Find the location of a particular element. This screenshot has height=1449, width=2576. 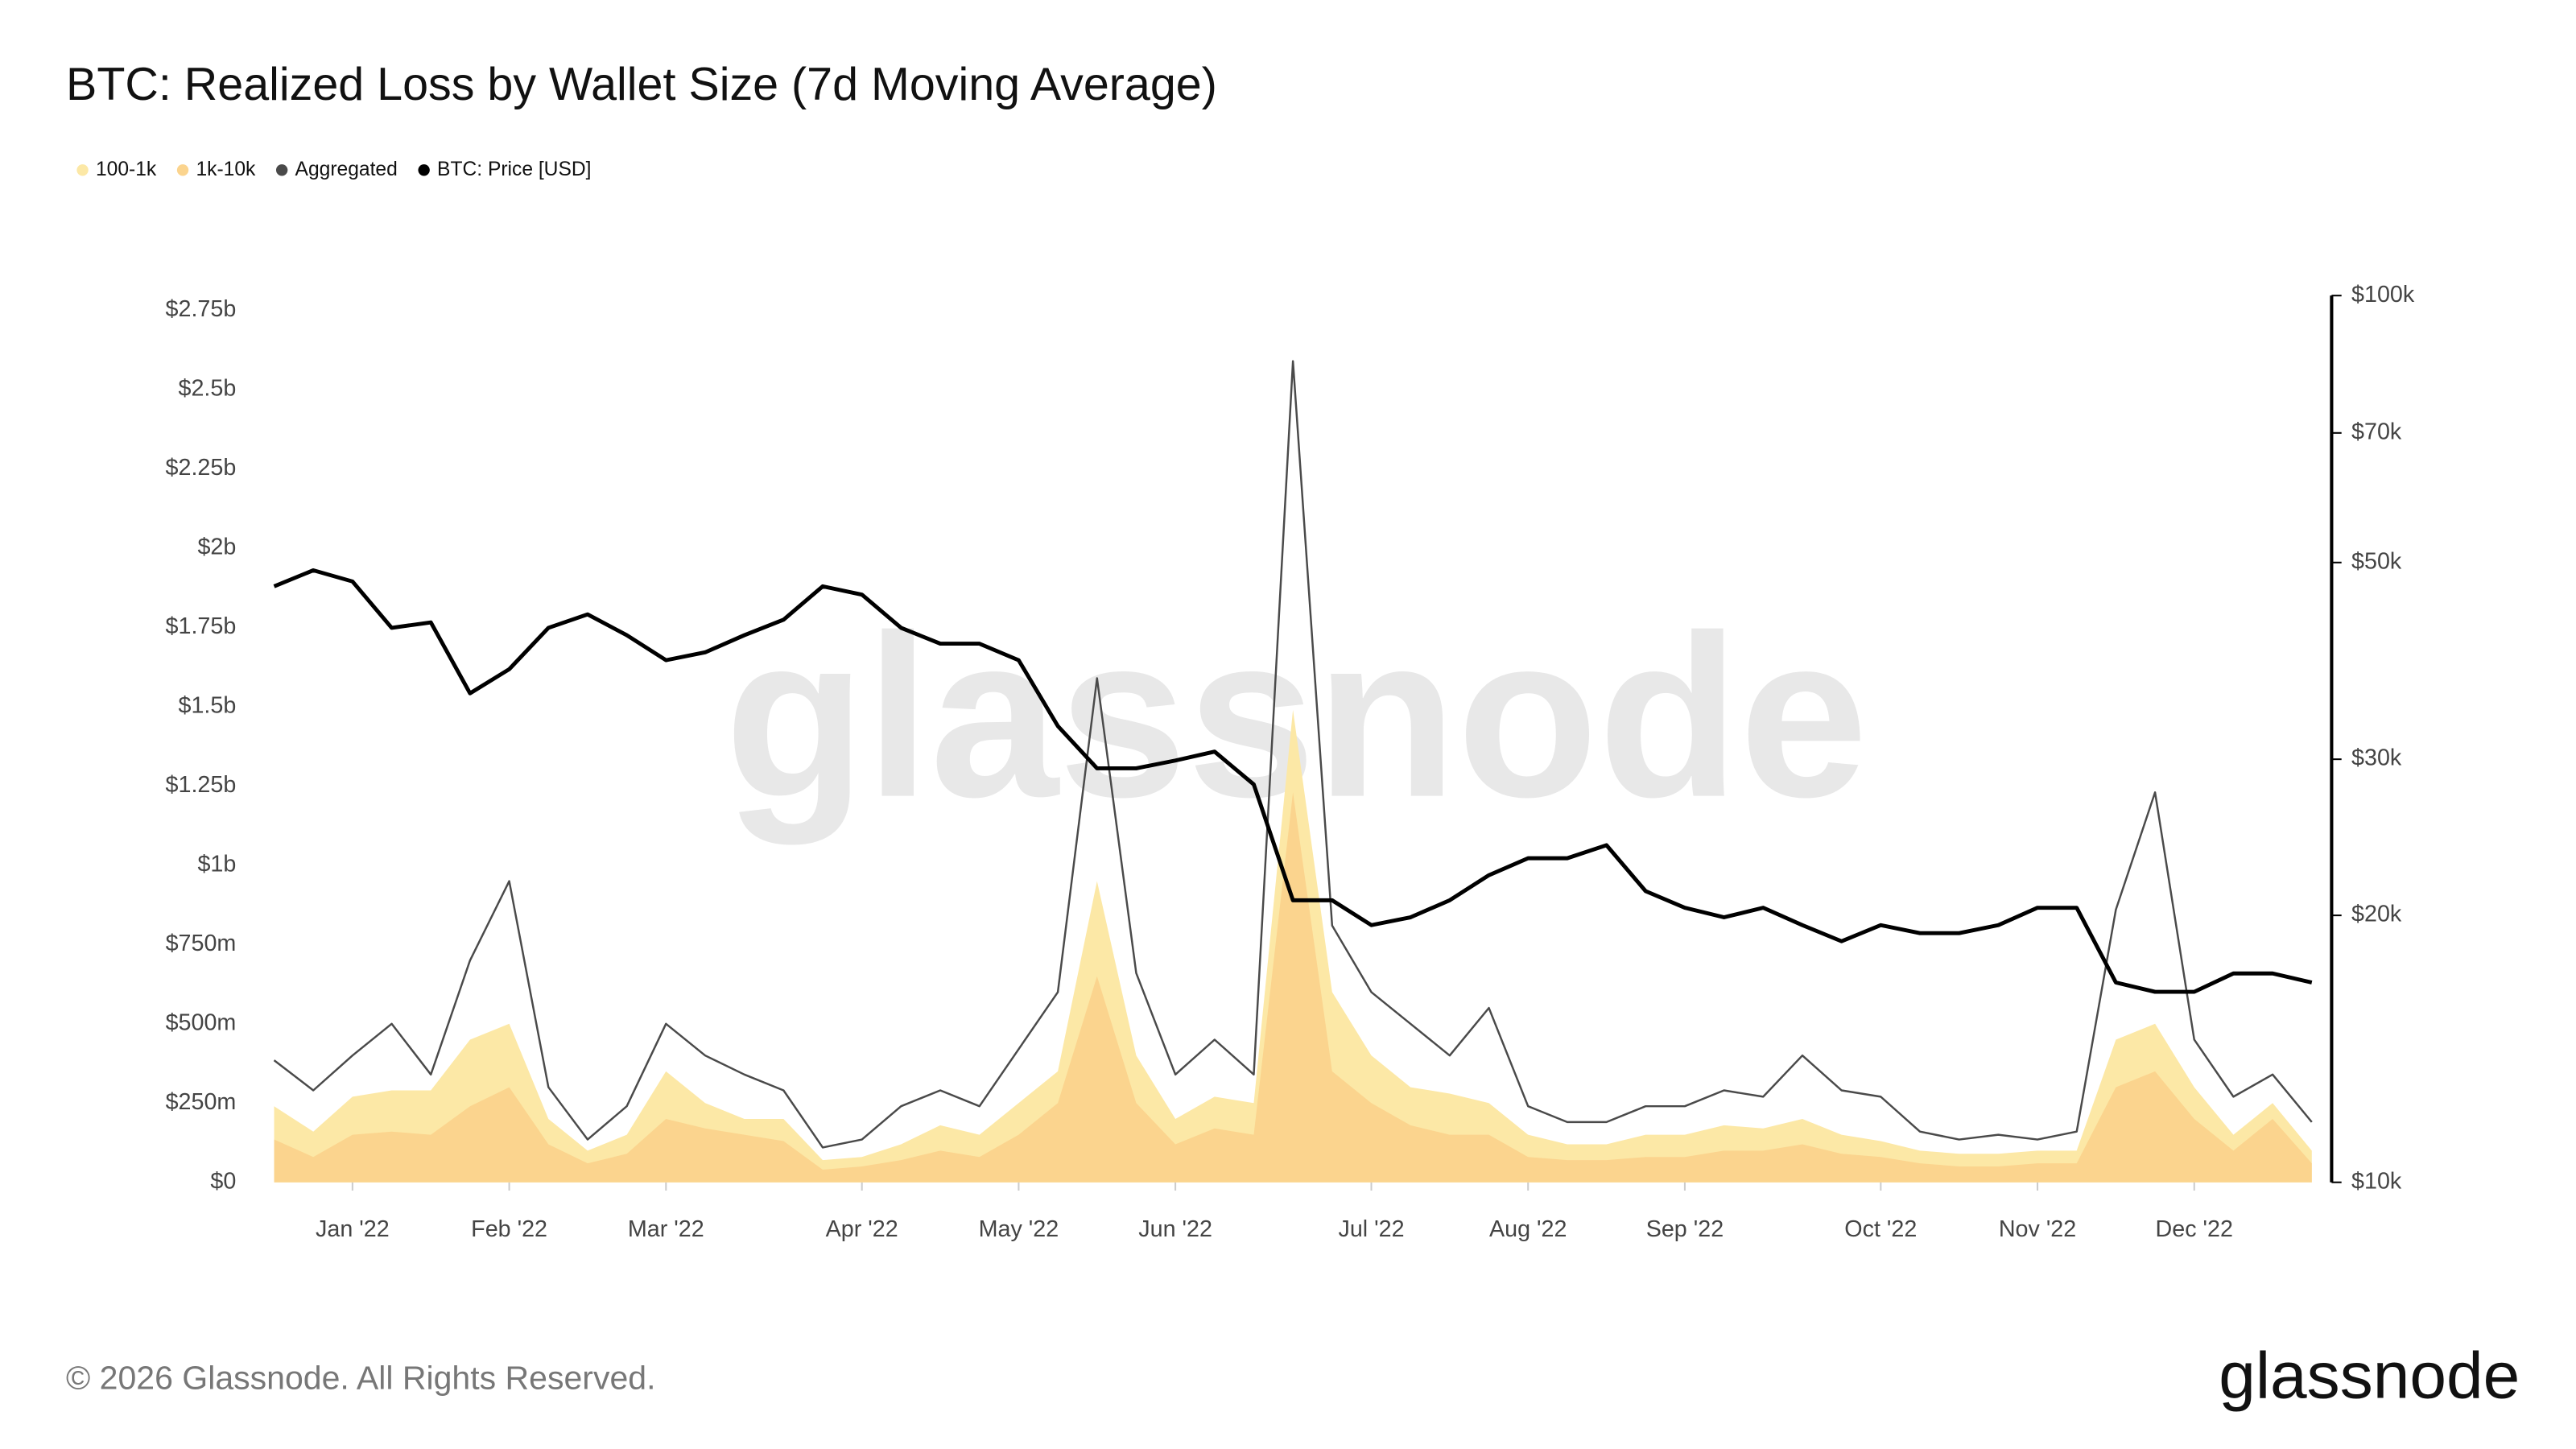

y-tick-label: $0 is located at coordinates (223, 1181).